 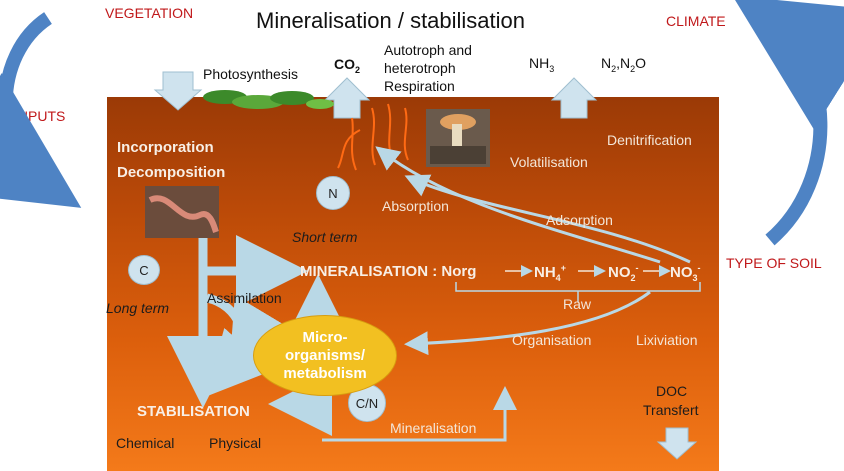 I want to click on mushroom-photo, so click(x=458, y=138).